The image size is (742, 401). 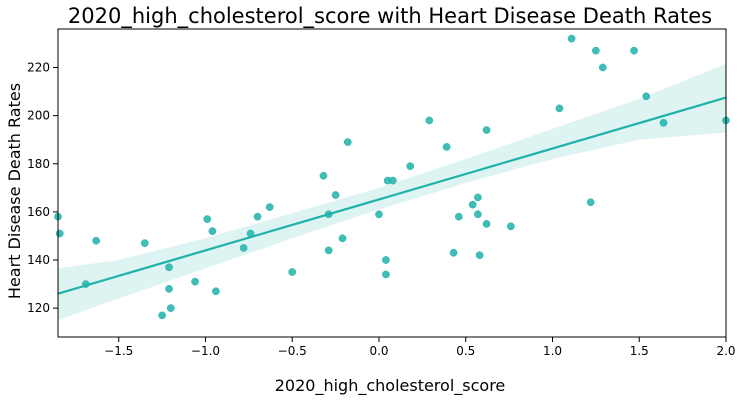 What do you see at coordinates (42, 188) in the screenshot?
I see `y-axis-ticks: 120 140 160 180 200 220` at bounding box center [42, 188].